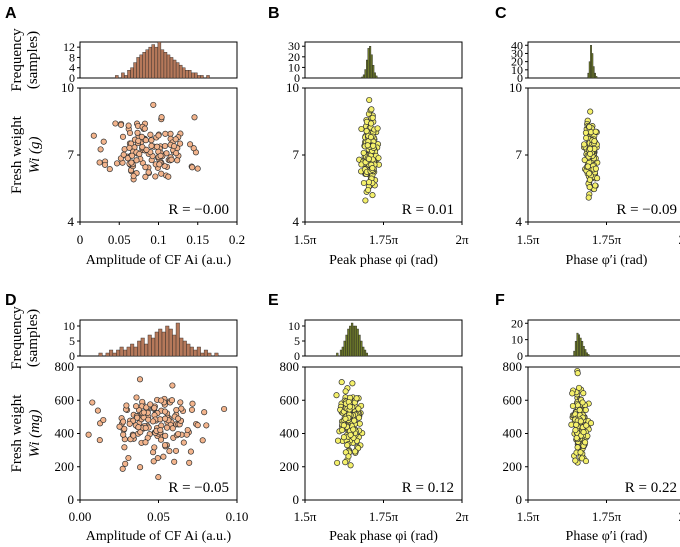 Image resolution: width=680 pixels, height=547 pixels. I want to click on hist-ytick-label: 5, so click(297, 341).